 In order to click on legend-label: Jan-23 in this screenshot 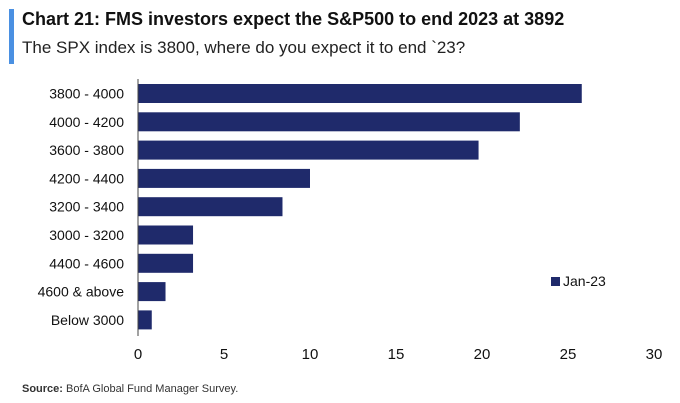, I will do `click(584, 281)`.